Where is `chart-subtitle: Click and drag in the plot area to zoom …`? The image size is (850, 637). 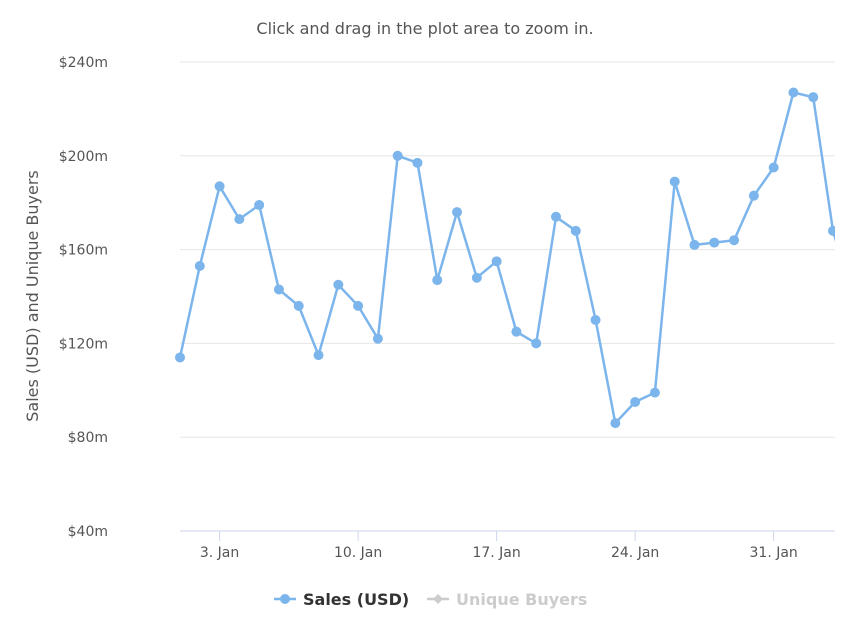
chart-subtitle: Click and drag in the plot area to zoom … is located at coordinates (424, 28).